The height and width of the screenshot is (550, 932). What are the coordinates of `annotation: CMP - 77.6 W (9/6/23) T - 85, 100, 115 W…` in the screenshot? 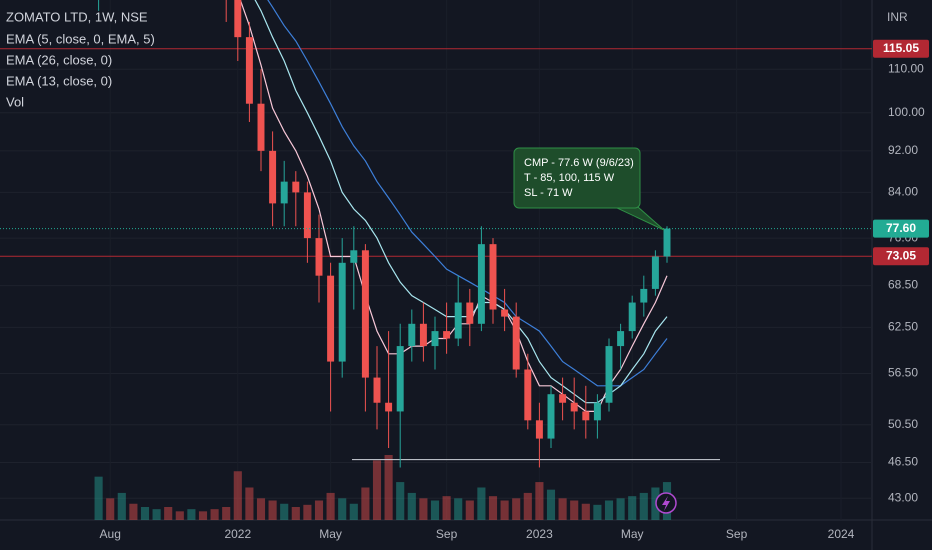 It's located at (589, 189).